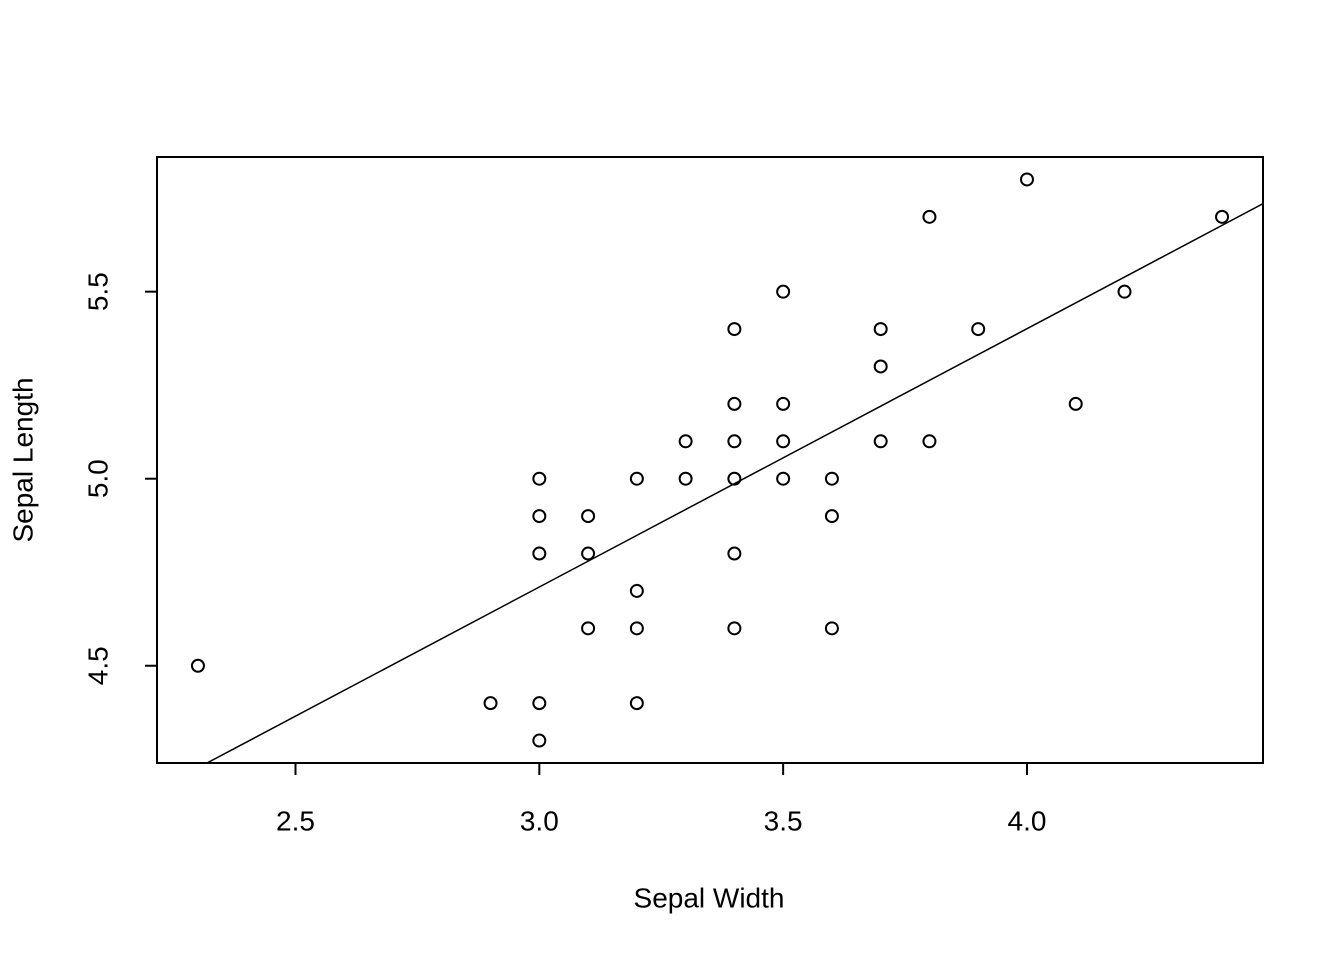  What do you see at coordinates (1027, 820) in the screenshot?
I see `x-tick-label: 4.0` at bounding box center [1027, 820].